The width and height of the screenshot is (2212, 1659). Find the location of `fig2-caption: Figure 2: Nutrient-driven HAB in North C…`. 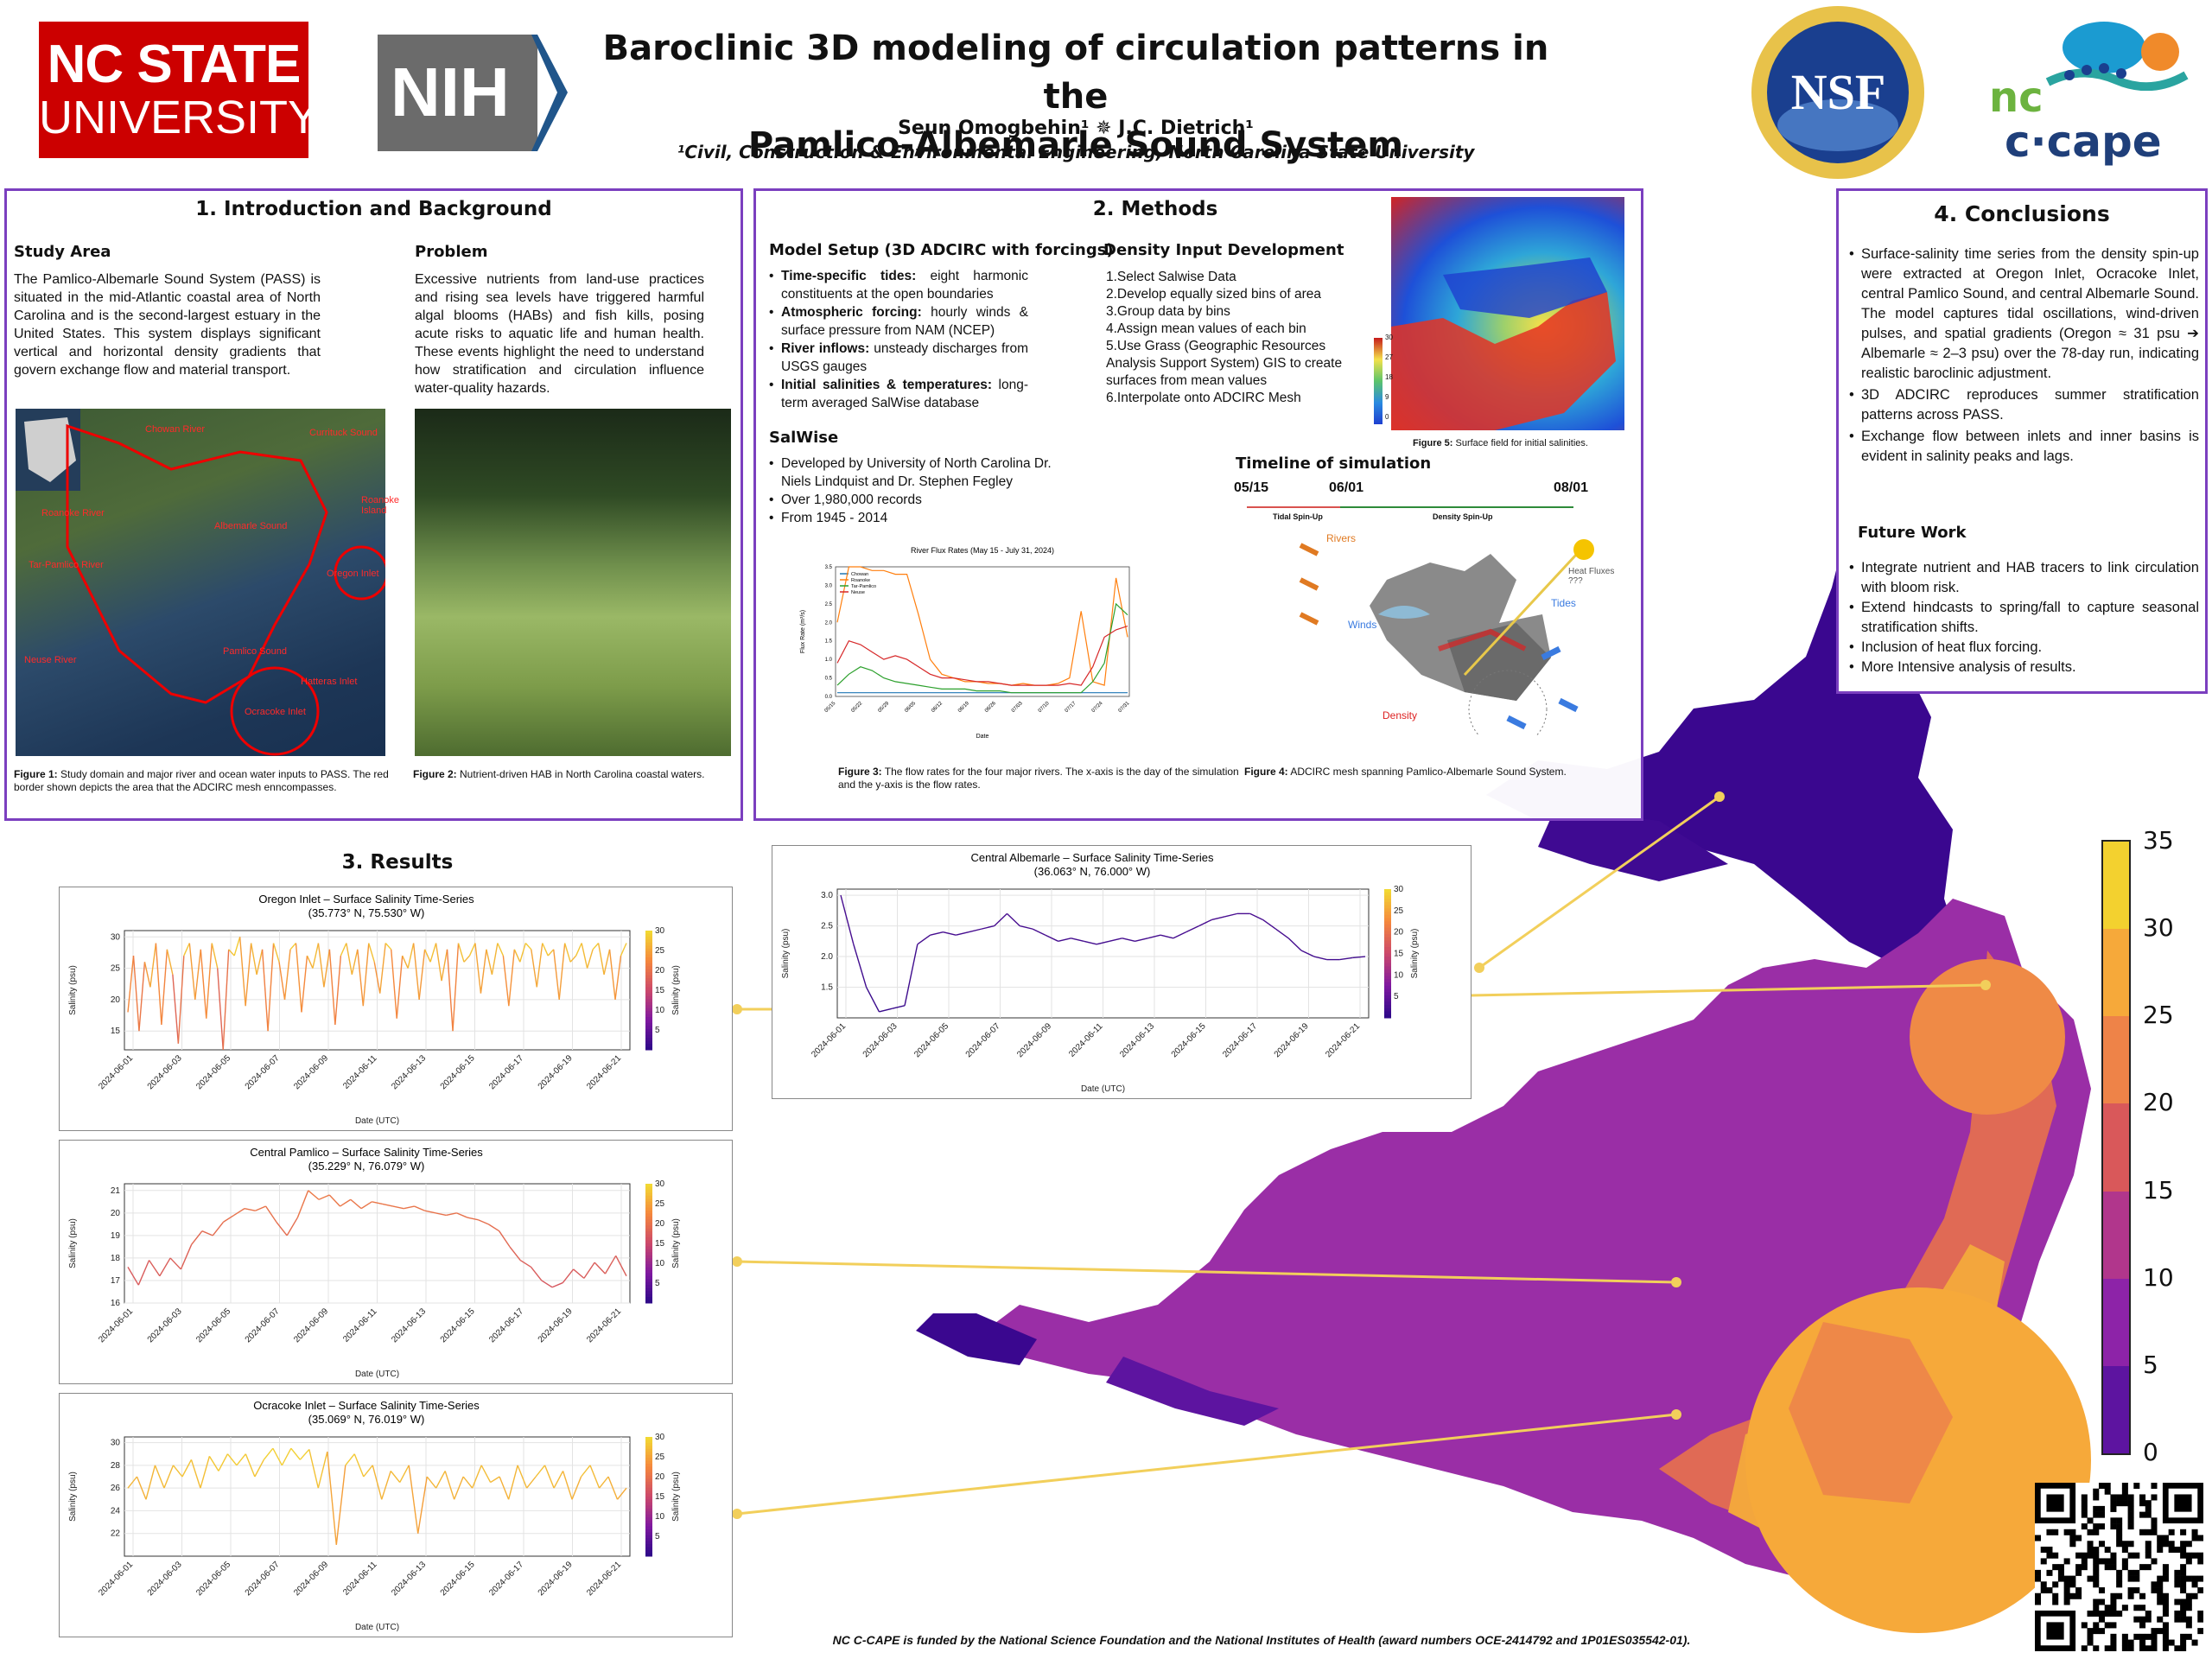

fig2-caption: Figure 2: Nutrient-driven HAB in North C… is located at coordinates (577, 774).